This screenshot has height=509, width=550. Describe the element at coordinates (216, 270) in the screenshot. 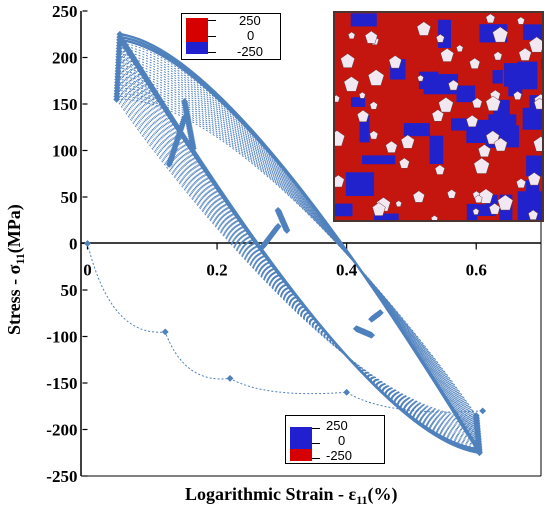

I see `x-tick-label: 0.2` at that location.